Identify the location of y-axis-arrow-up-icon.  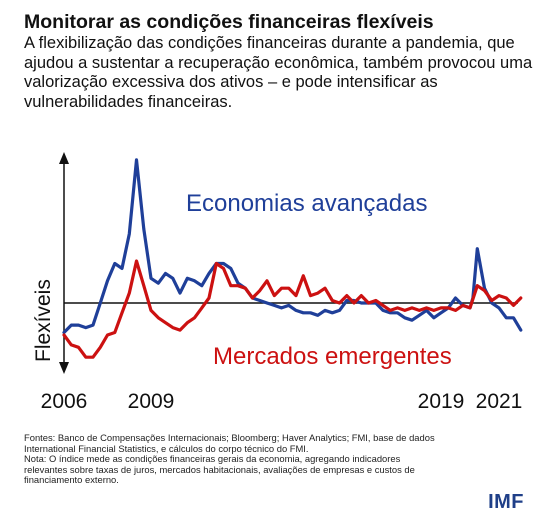
(64, 158).